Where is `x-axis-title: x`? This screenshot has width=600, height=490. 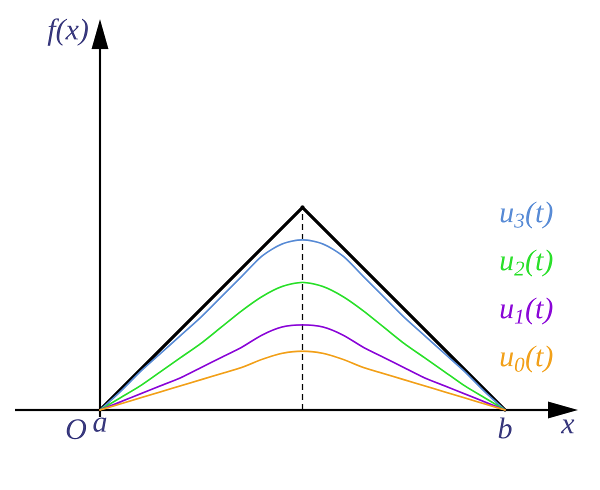
x-axis-title: x is located at coordinates (567, 427).